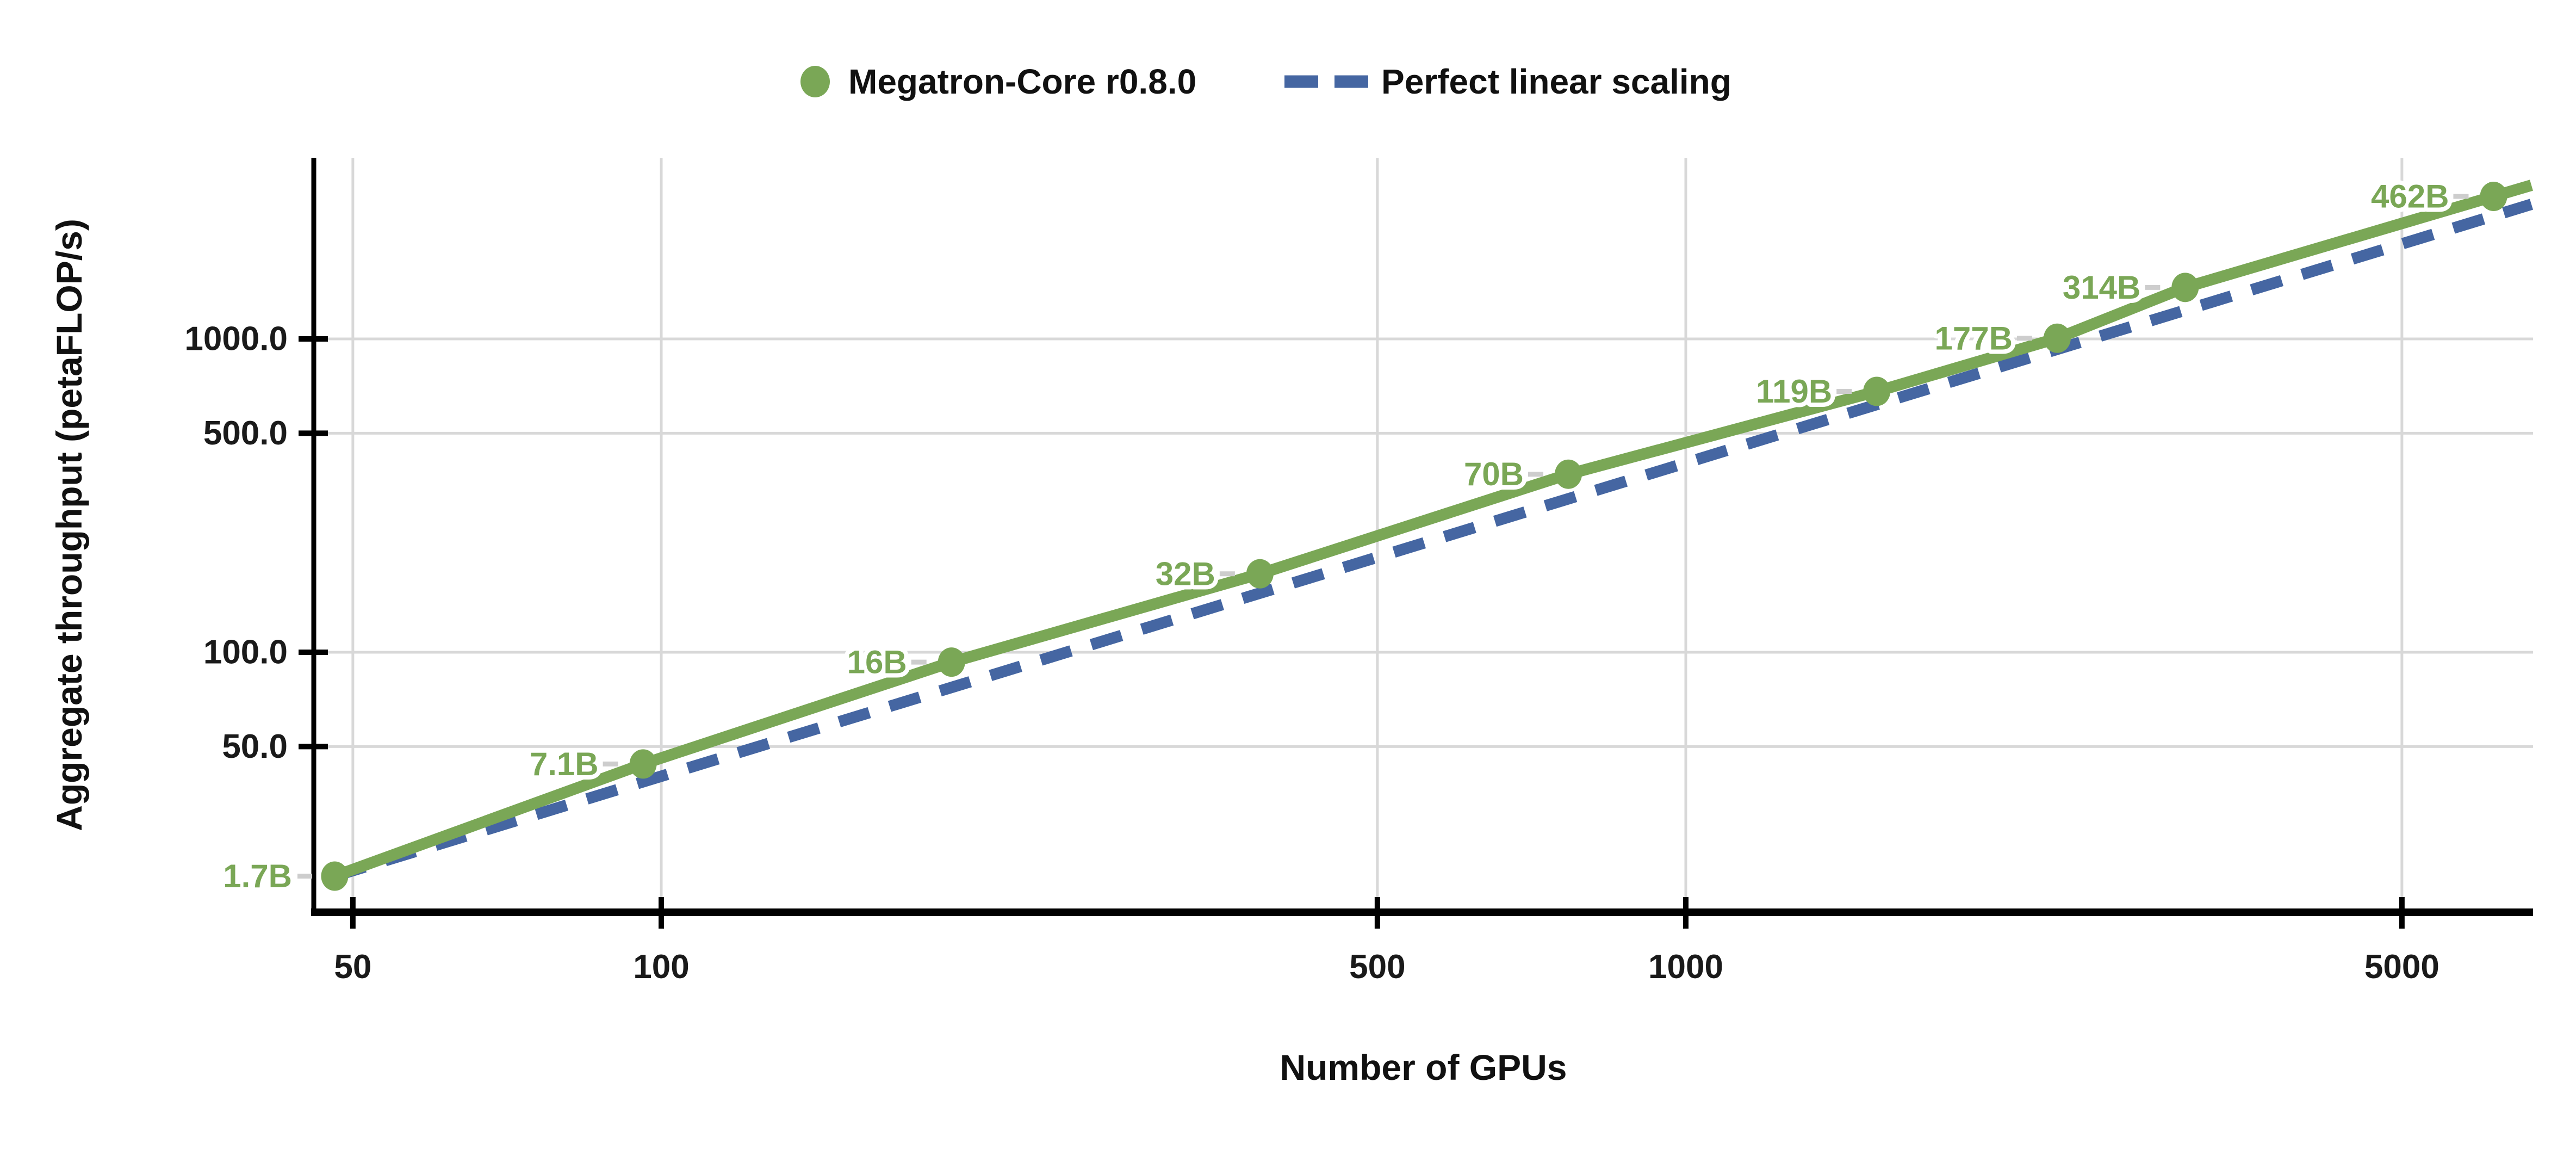 The image size is (2576, 1156). I want to click on y-tick-label: 100.0, so click(245, 652).